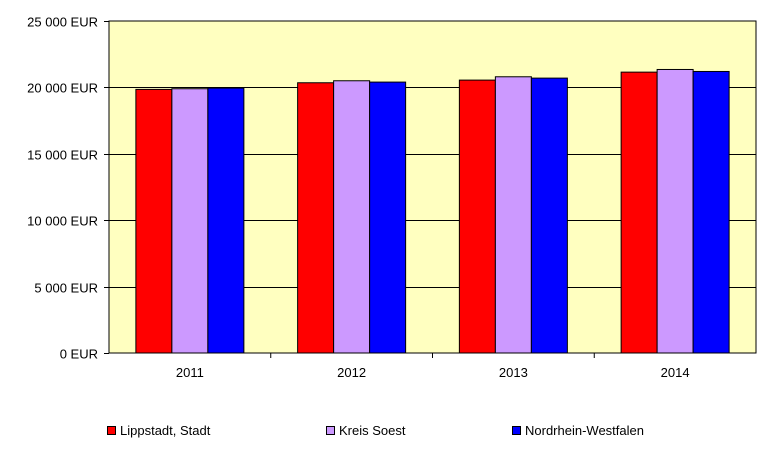  Describe the element at coordinates (190, 372) in the screenshot. I see `x-tick-label: 2011` at that location.